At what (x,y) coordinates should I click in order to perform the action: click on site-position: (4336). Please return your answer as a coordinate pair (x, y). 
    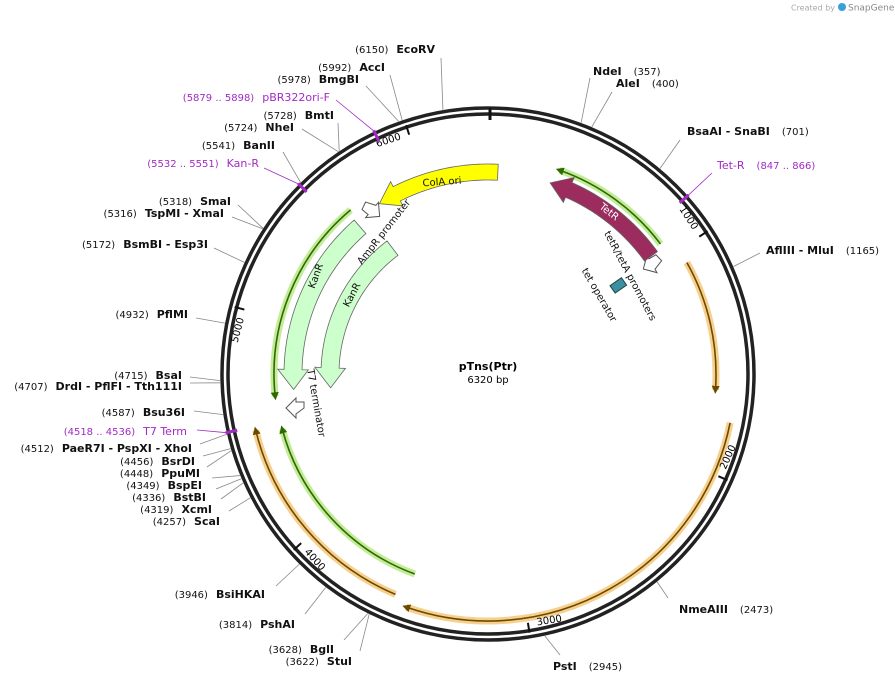
    Looking at the image, I should click on (148, 498).